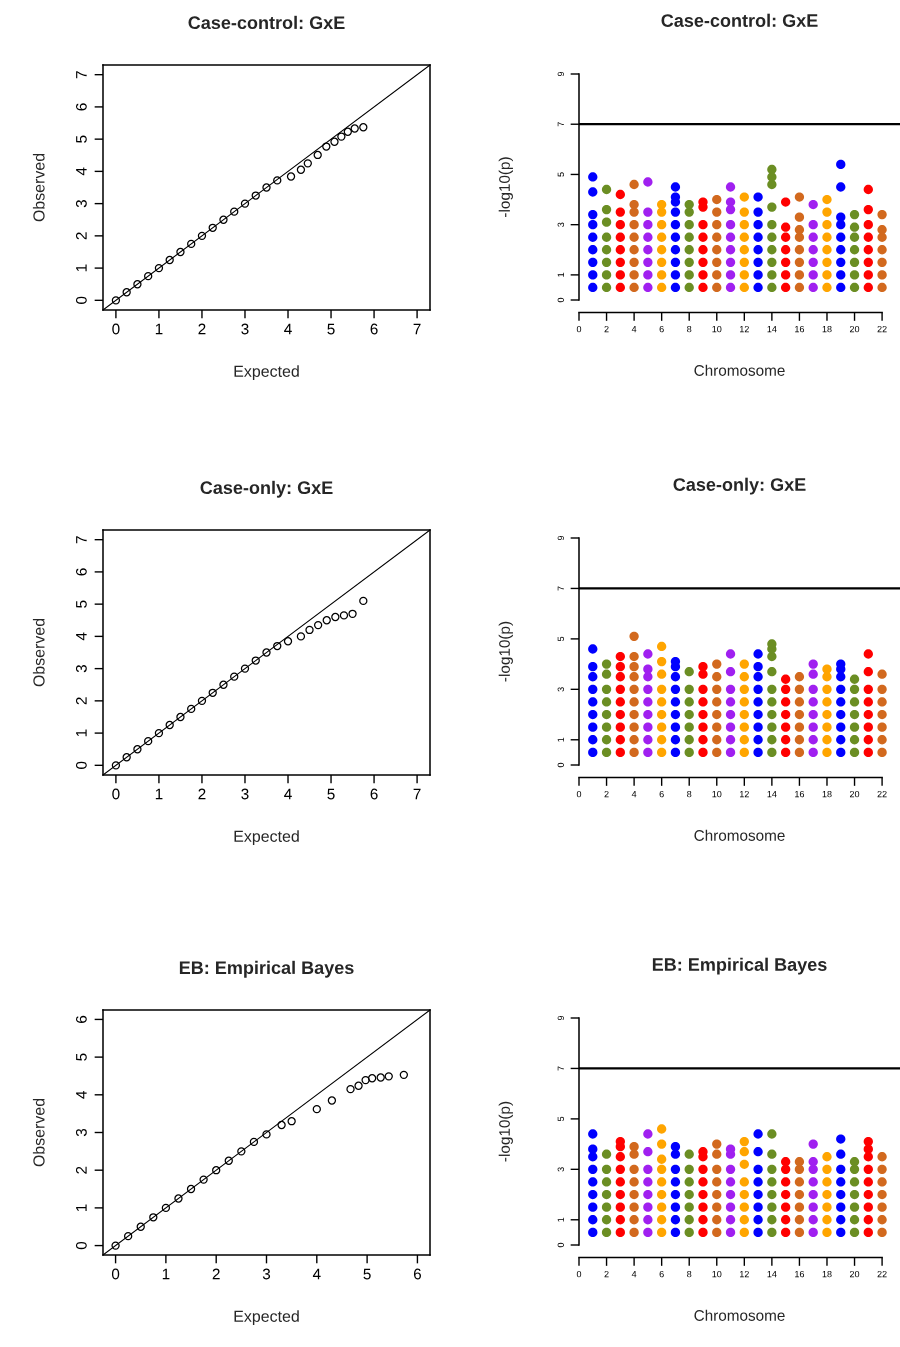 The height and width of the screenshot is (1347, 900). I want to click on chart-title: Case-control: GxE, so click(266, 22).